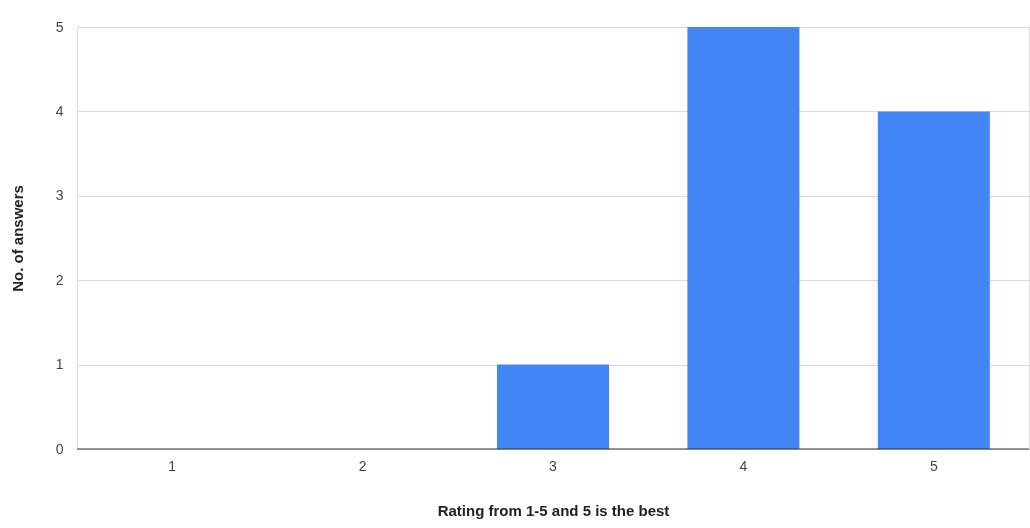  What do you see at coordinates (933, 465) in the screenshot?
I see `x-tick-label: 5` at bounding box center [933, 465].